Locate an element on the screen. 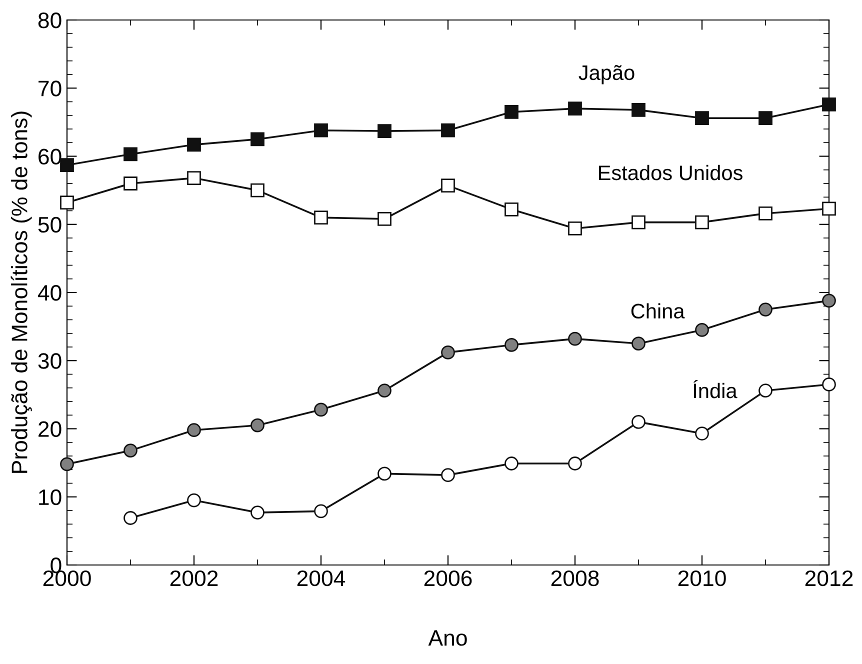  y-tick-label: 40 is located at coordinates (50, 293).